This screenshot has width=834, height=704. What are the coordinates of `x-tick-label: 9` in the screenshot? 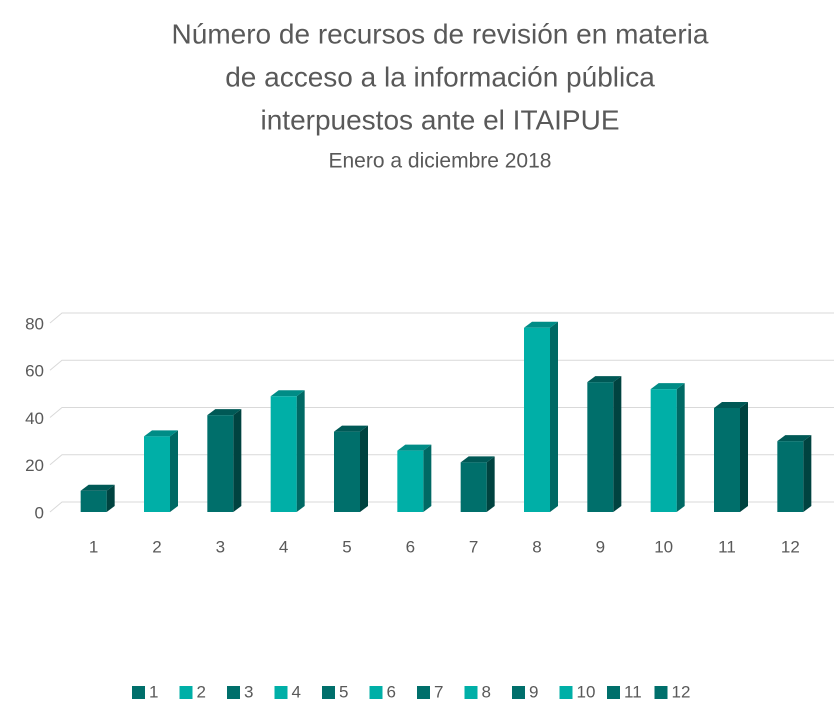 It's located at (600, 546).